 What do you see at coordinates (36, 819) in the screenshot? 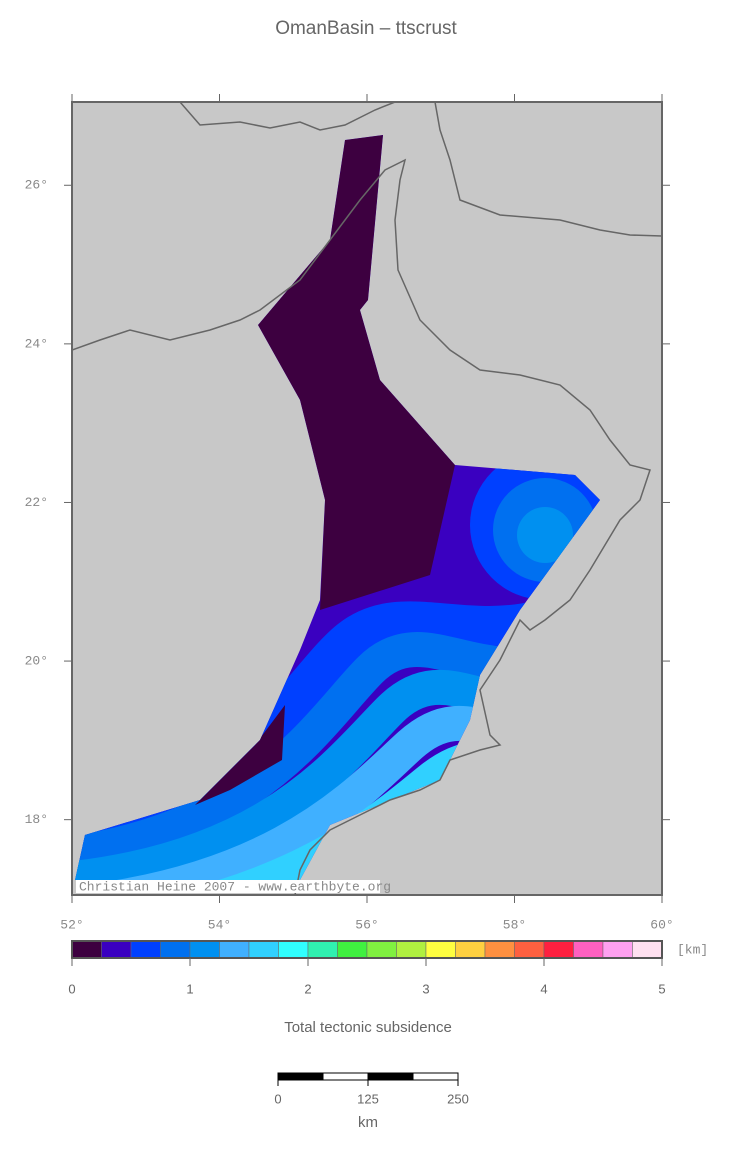
I see `lat-label: 18°` at bounding box center [36, 819].